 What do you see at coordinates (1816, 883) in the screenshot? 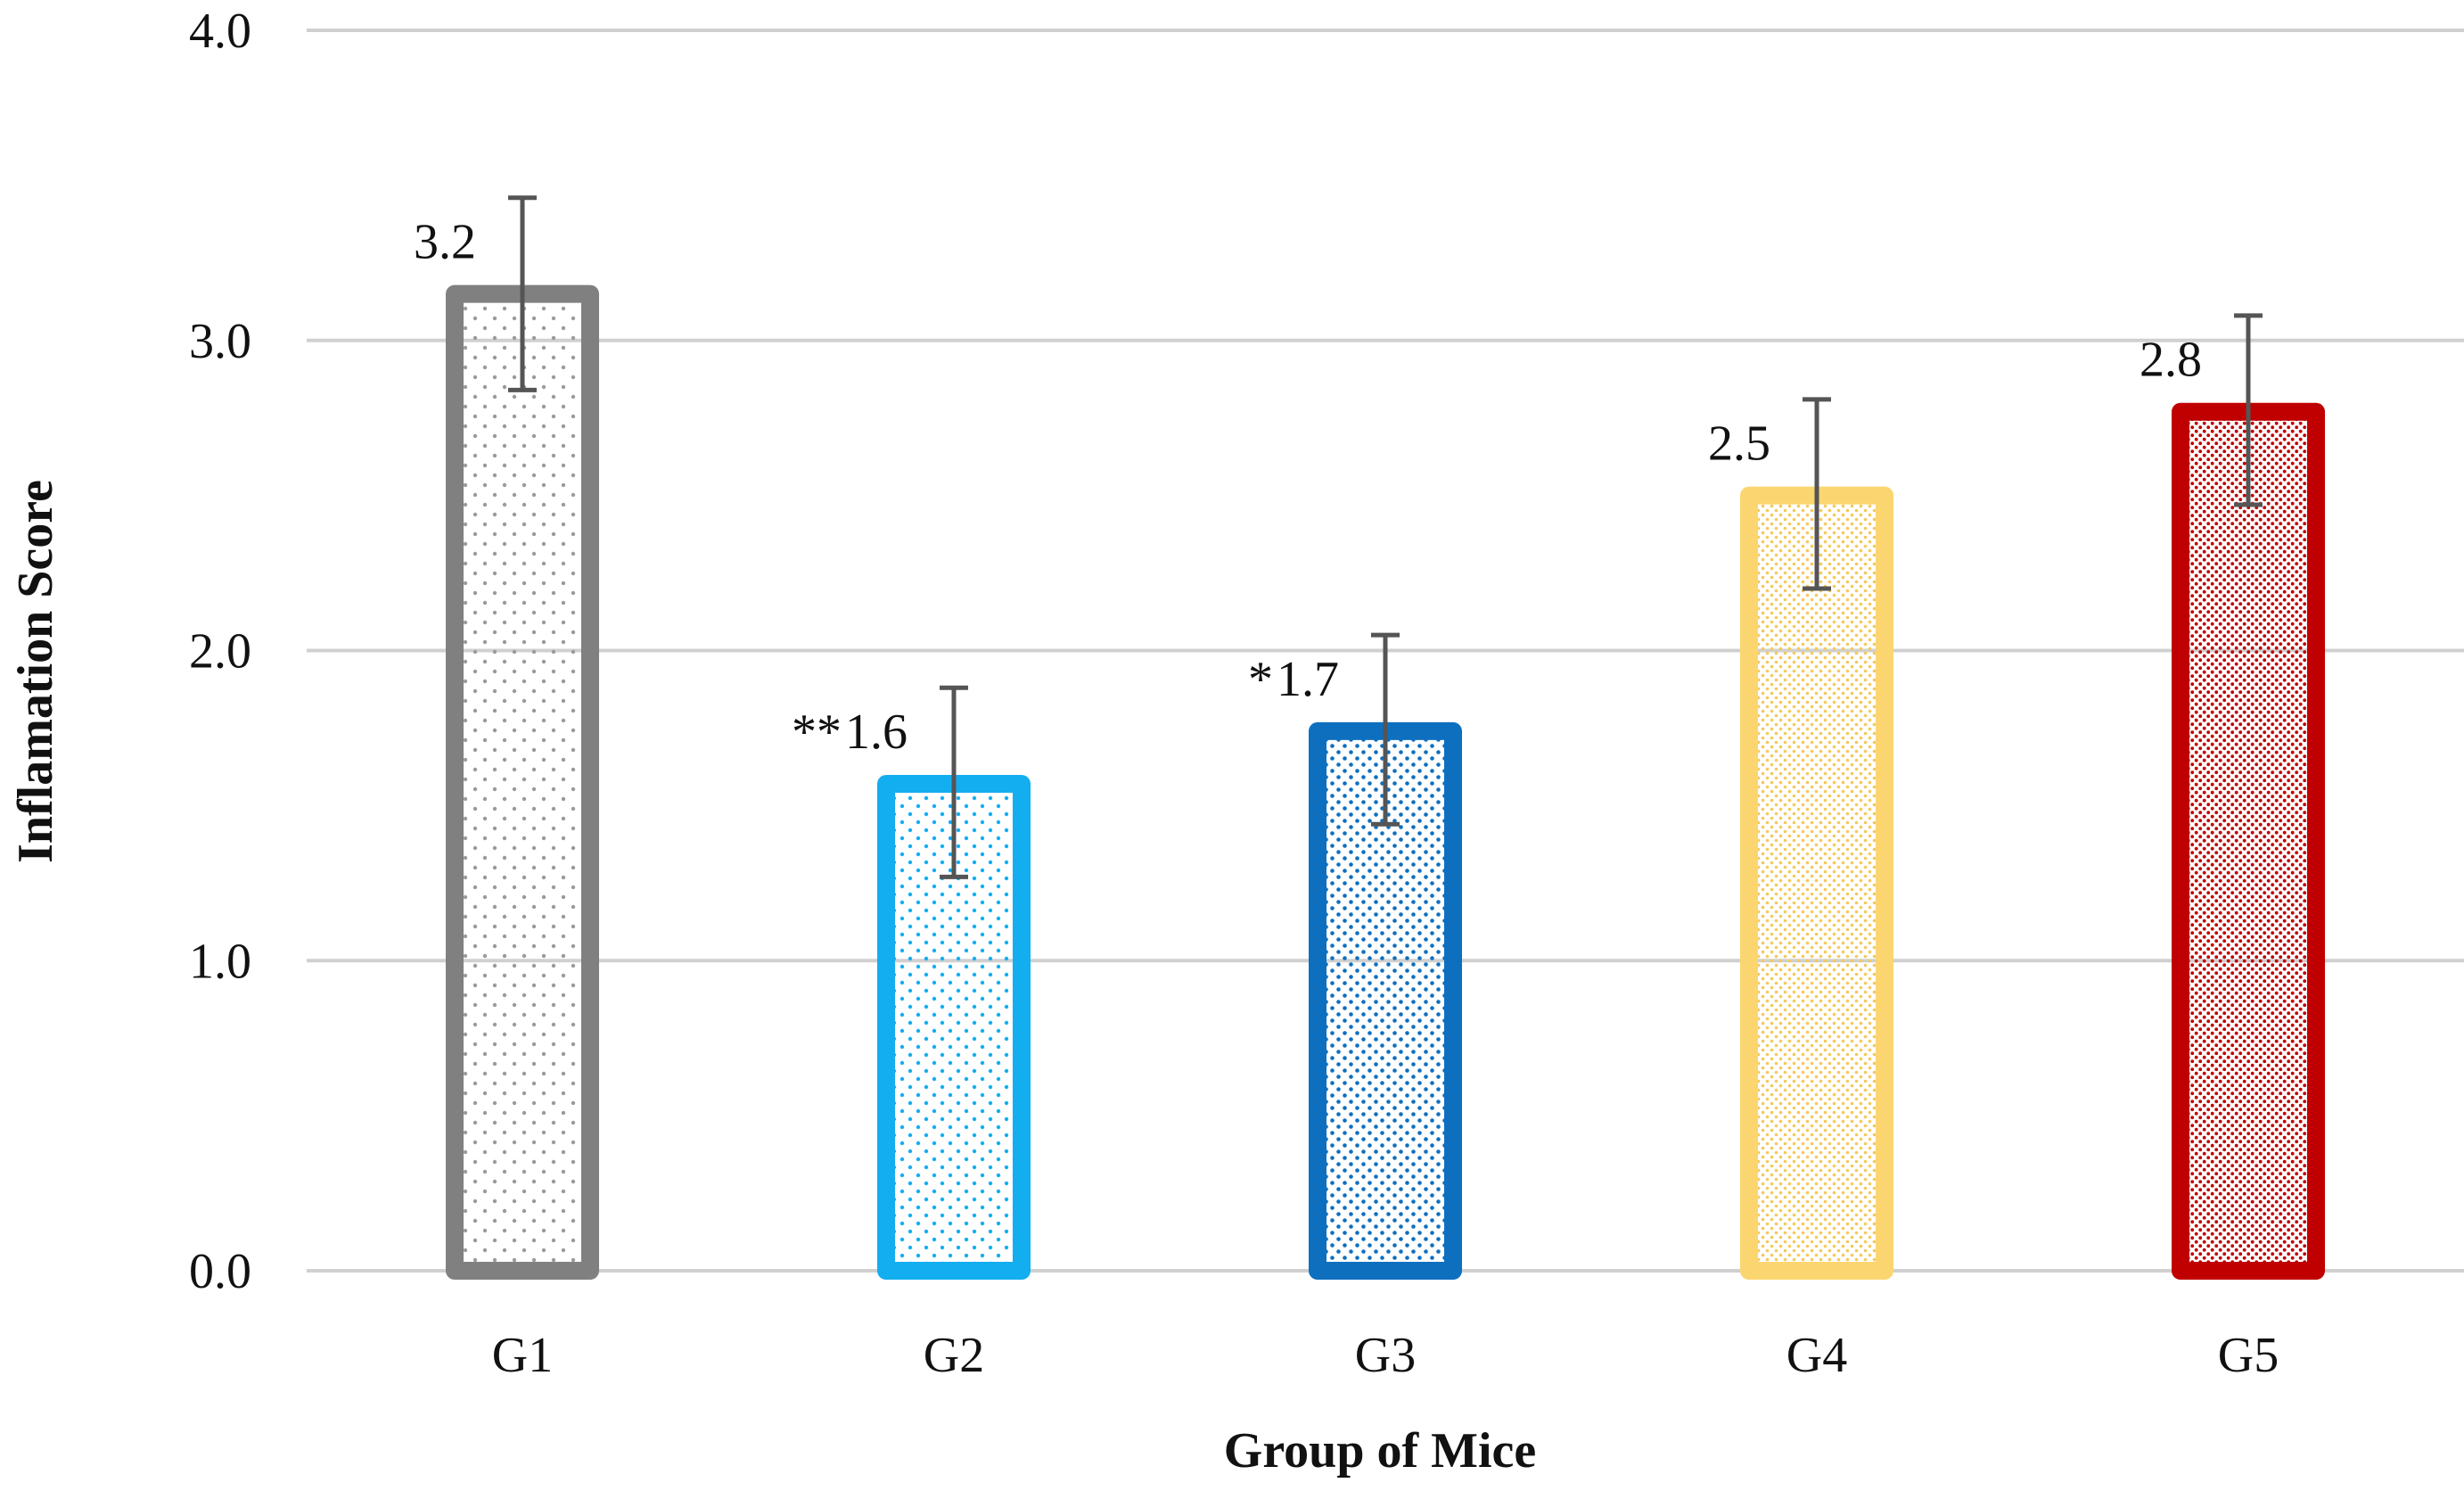
I see `bar-G4` at bounding box center [1816, 883].